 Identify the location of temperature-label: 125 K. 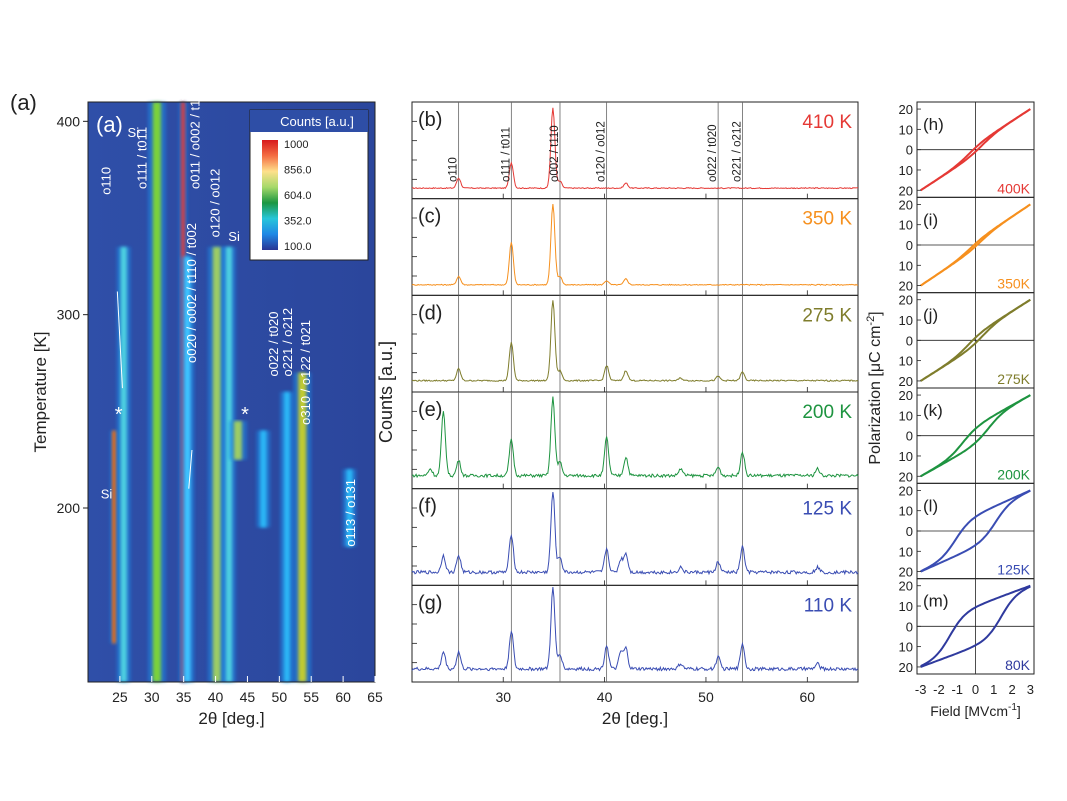
(827, 509).